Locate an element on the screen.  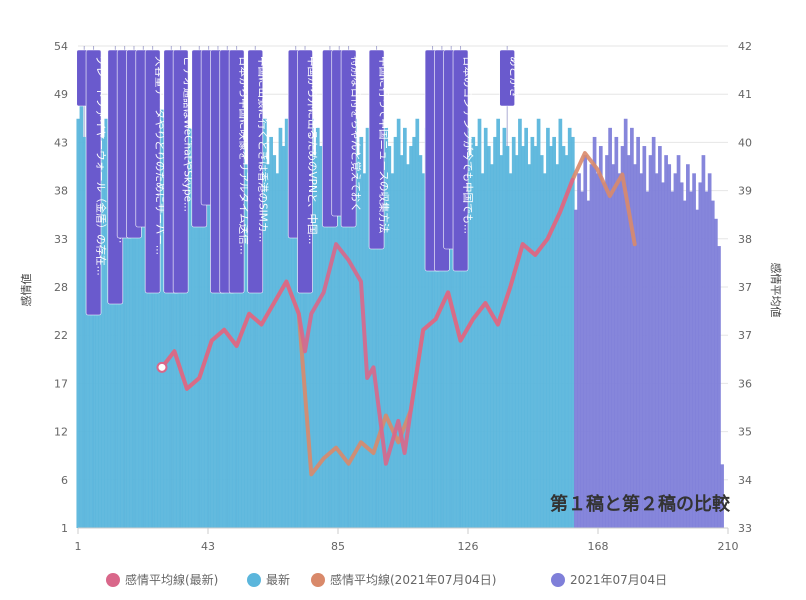
y-left-tick-label: 22 is located at coordinates (61, 335).